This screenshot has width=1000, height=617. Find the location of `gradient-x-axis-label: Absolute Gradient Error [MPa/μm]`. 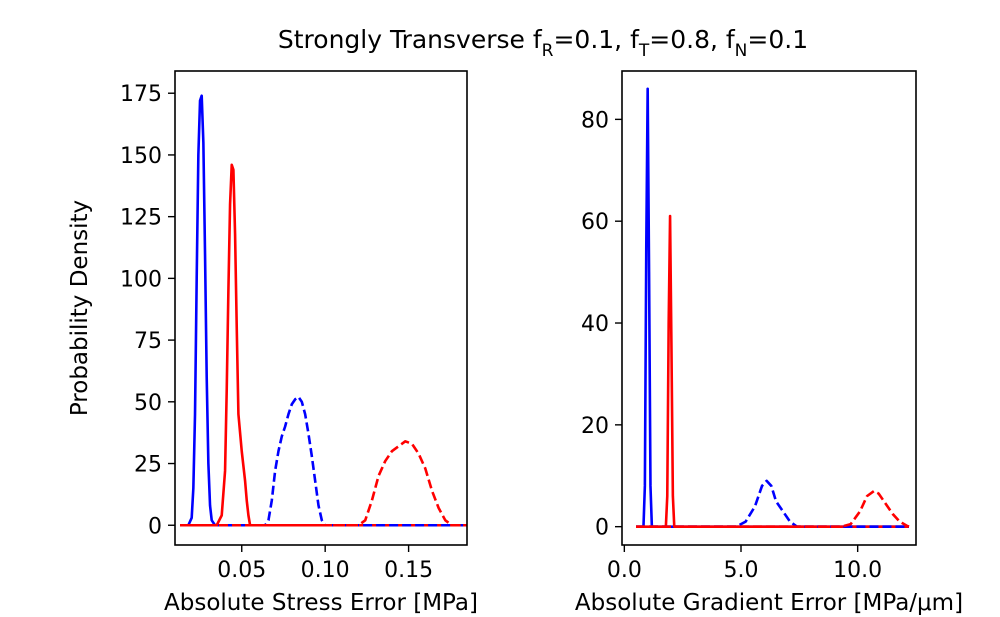

gradient-x-axis-label: Absolute Gradient Error [MPa/μm] is located at coordinates (769, 603).